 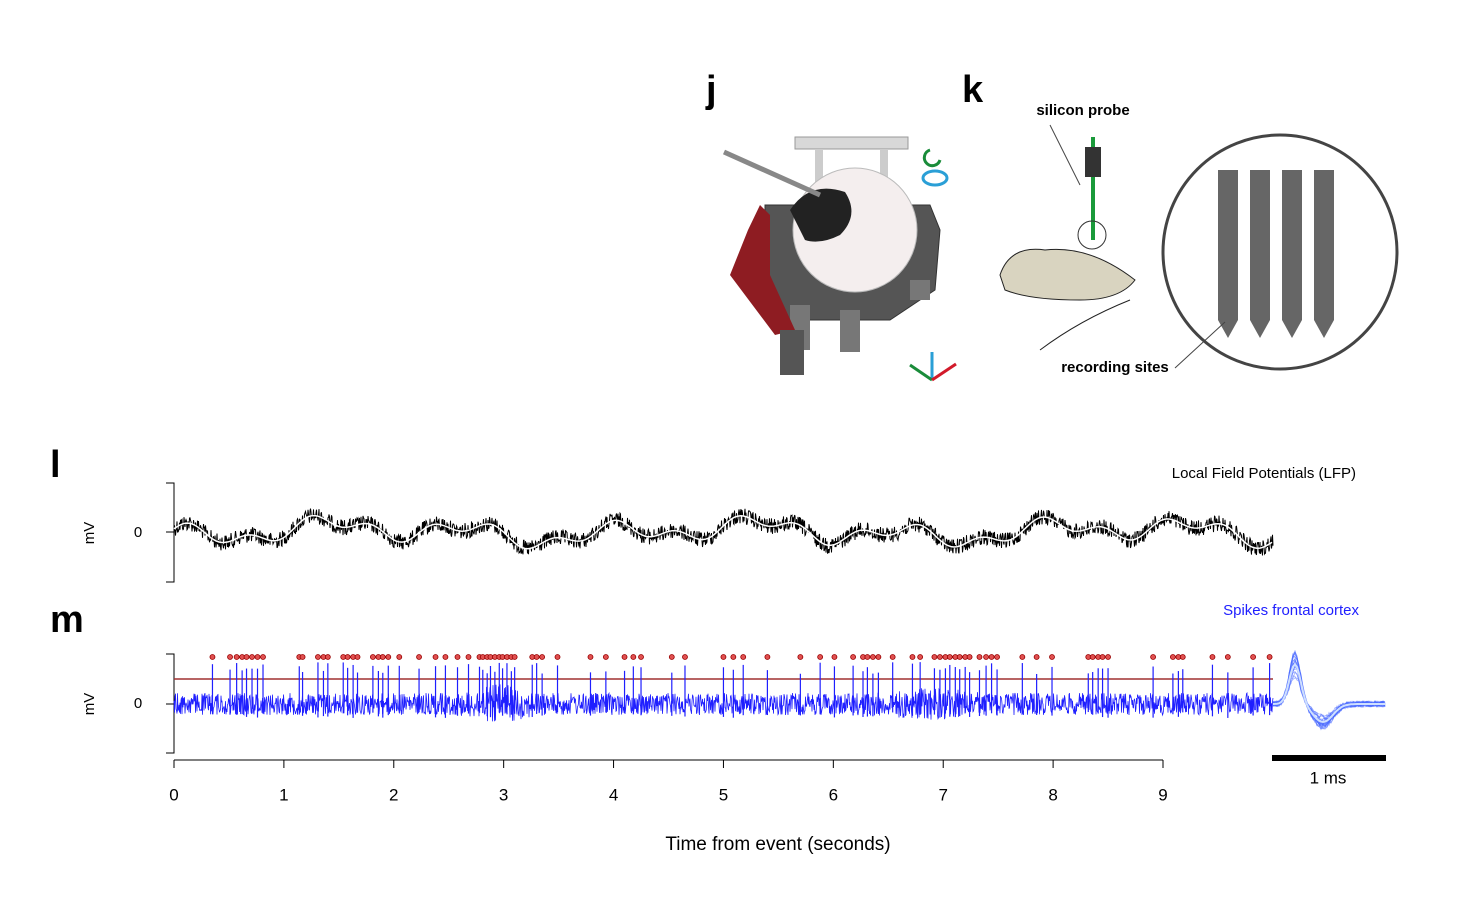 What do you see at coordinates (1291, 610) in the screenshot?
I see `trace-title: Spikes frontal cortex` at bounding box center [1291, 610].